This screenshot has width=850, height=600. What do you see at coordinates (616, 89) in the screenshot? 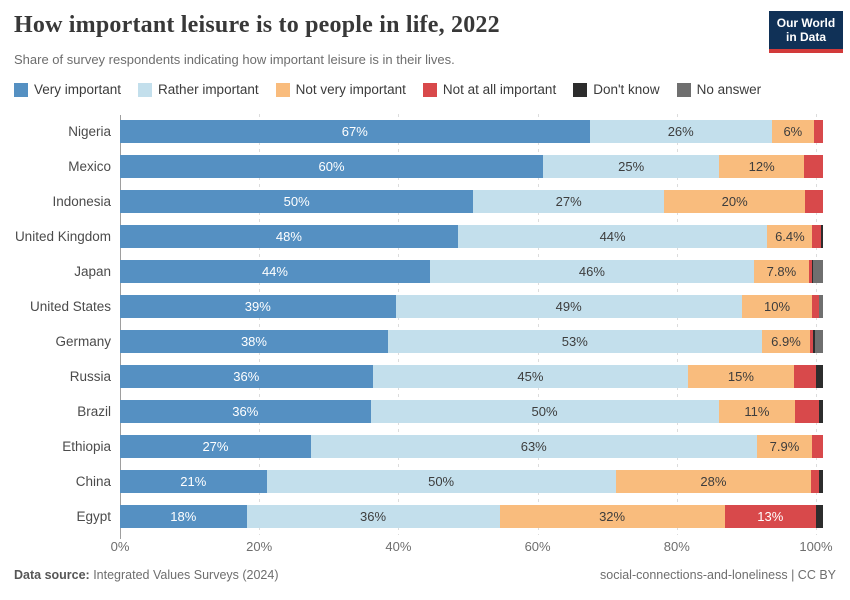
I see `legend-item-don-t-know: Don't know` at bounding box center [616, 89].